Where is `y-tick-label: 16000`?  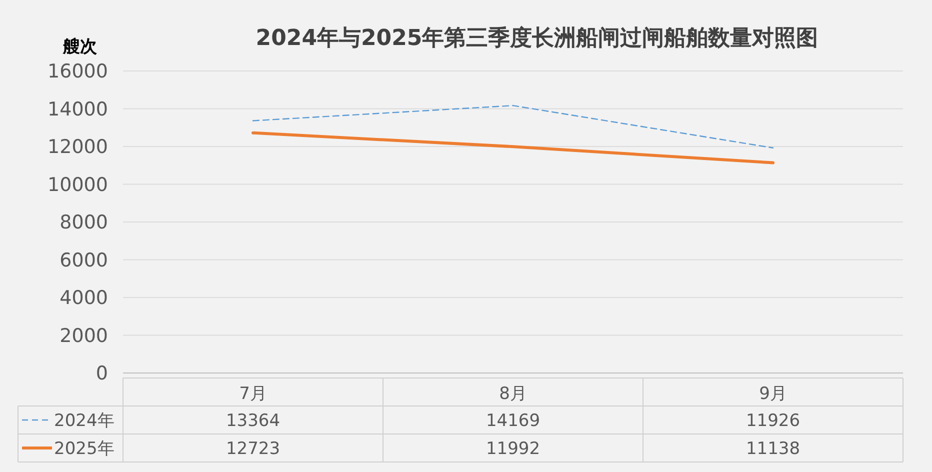
y-tick-label: 16000 is located at coordinates (78, 71).